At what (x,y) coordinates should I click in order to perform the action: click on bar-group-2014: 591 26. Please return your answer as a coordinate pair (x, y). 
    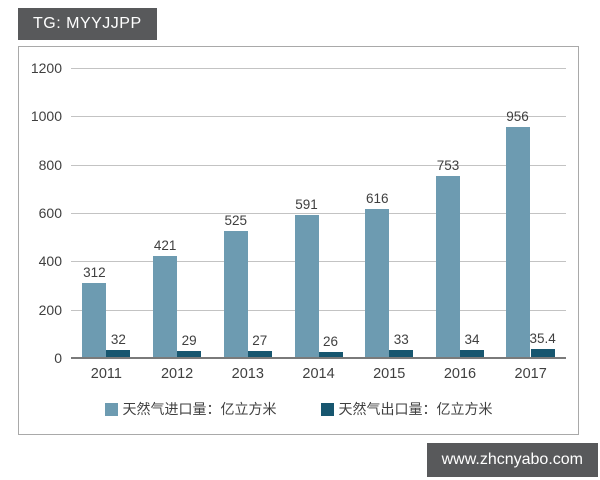
    Looking at the image, I should click on (318, 213).